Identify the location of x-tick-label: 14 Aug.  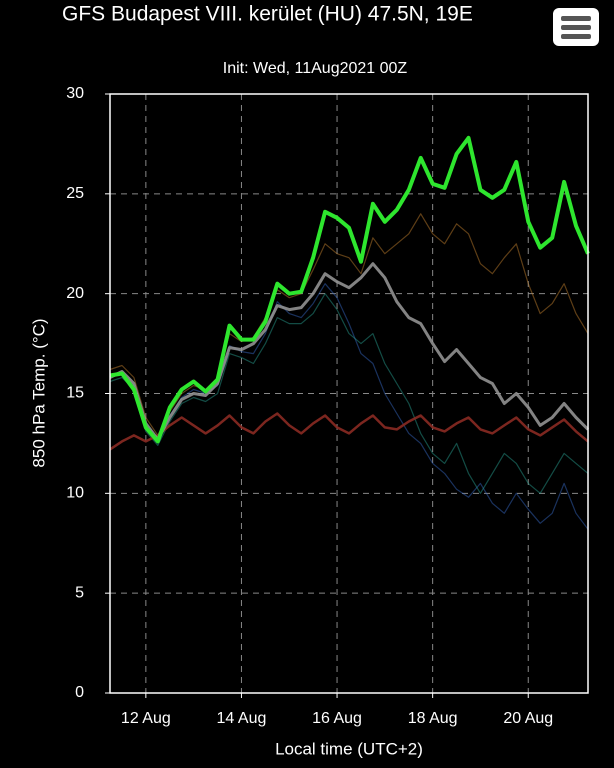
(242, 718).